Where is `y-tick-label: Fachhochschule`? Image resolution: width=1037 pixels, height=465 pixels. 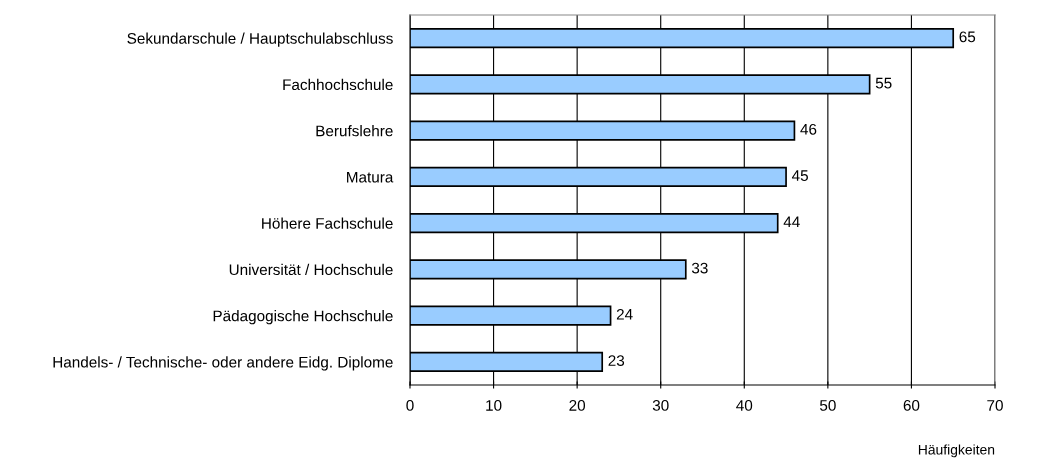
y-tick-label: Fachhochschule is located at coordinates (338, 84).